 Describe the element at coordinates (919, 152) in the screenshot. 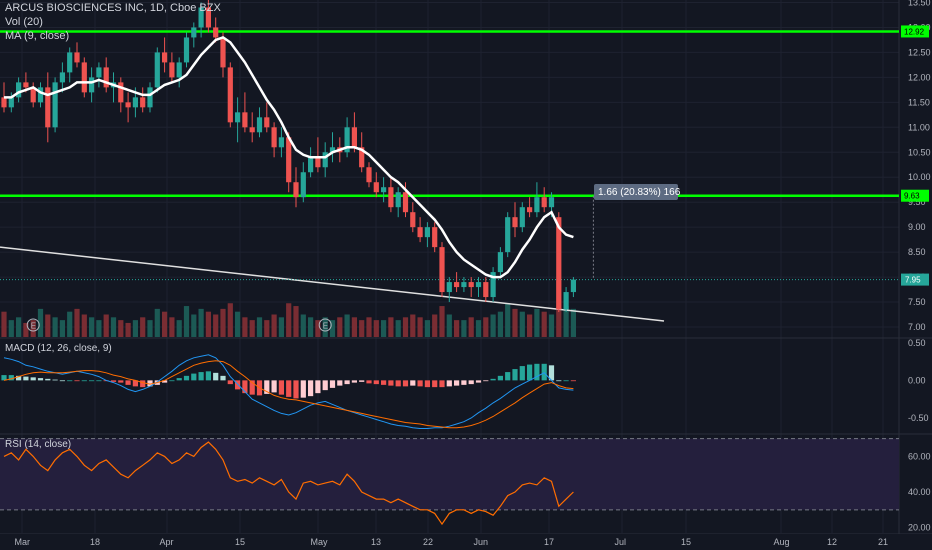

I see `price-tick-label: 10.50` at that location.